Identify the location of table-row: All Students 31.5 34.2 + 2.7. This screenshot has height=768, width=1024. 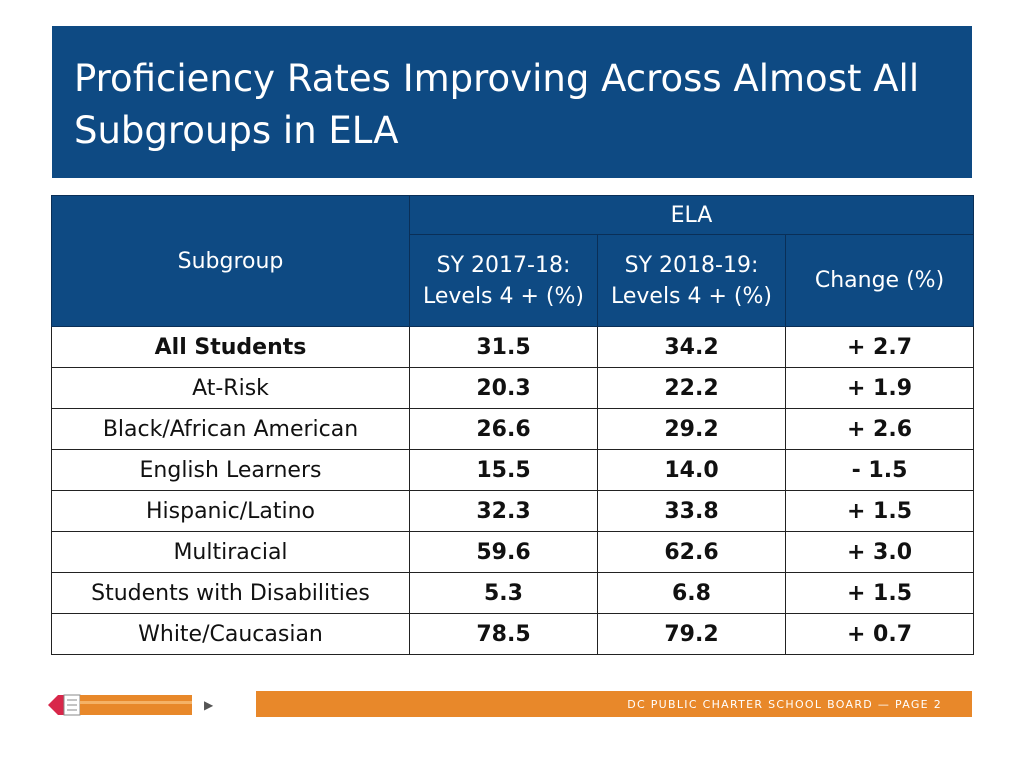
(513, 347).